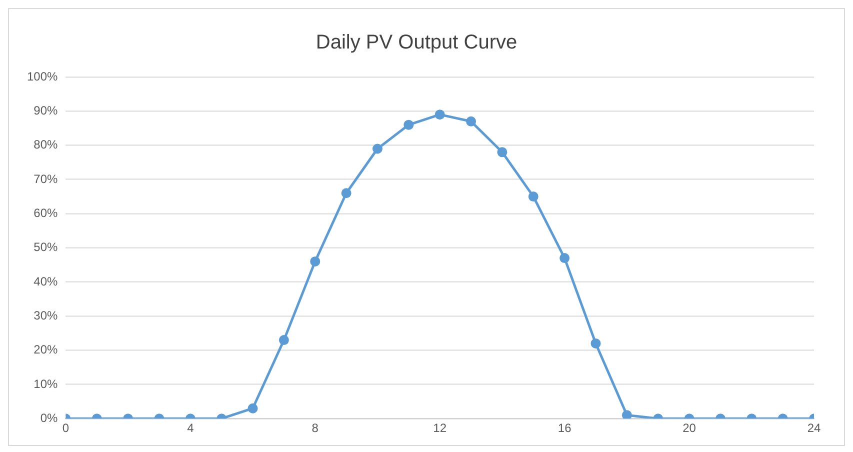 This screenshot has width=853, height=452. Describe the element at coordinates (46, 315) in the screenshot. I see `y-tick-label: 30%` at that location.